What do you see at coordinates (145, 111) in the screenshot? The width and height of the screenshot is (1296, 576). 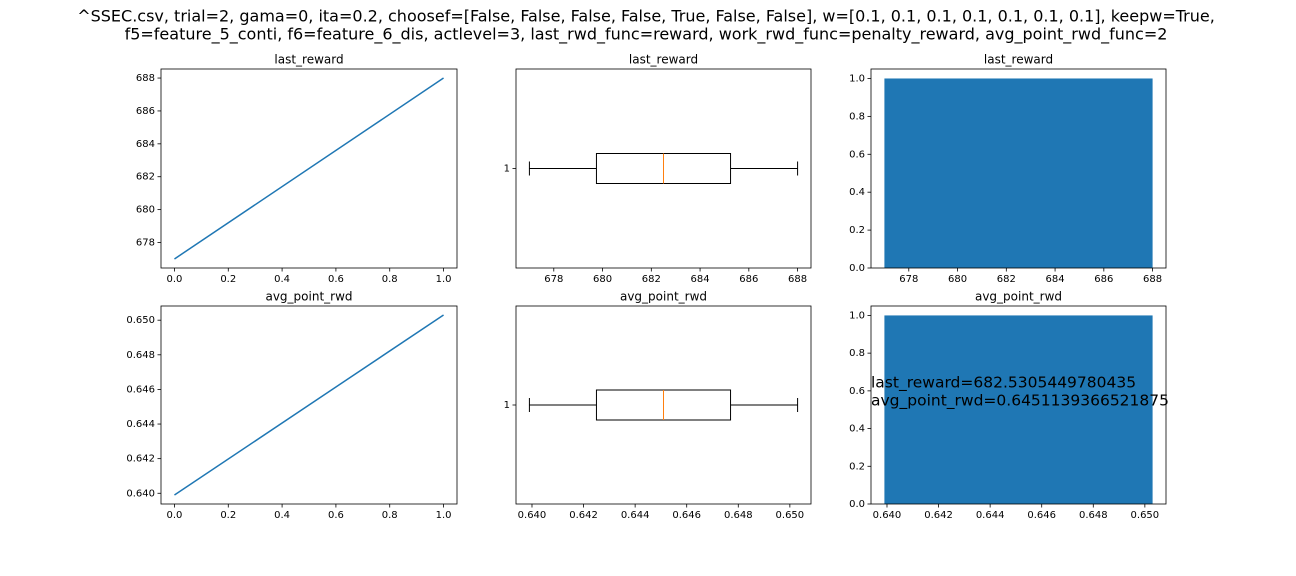 I see `y-tick-label: 686` at bounding box center [145, 111].